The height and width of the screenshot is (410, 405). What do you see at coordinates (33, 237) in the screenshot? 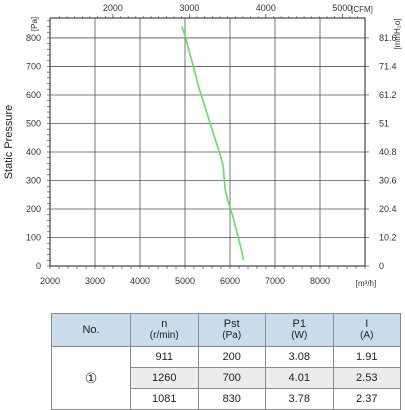
I see `y-left-tick-label: 100` at bounding box center [33, 237].